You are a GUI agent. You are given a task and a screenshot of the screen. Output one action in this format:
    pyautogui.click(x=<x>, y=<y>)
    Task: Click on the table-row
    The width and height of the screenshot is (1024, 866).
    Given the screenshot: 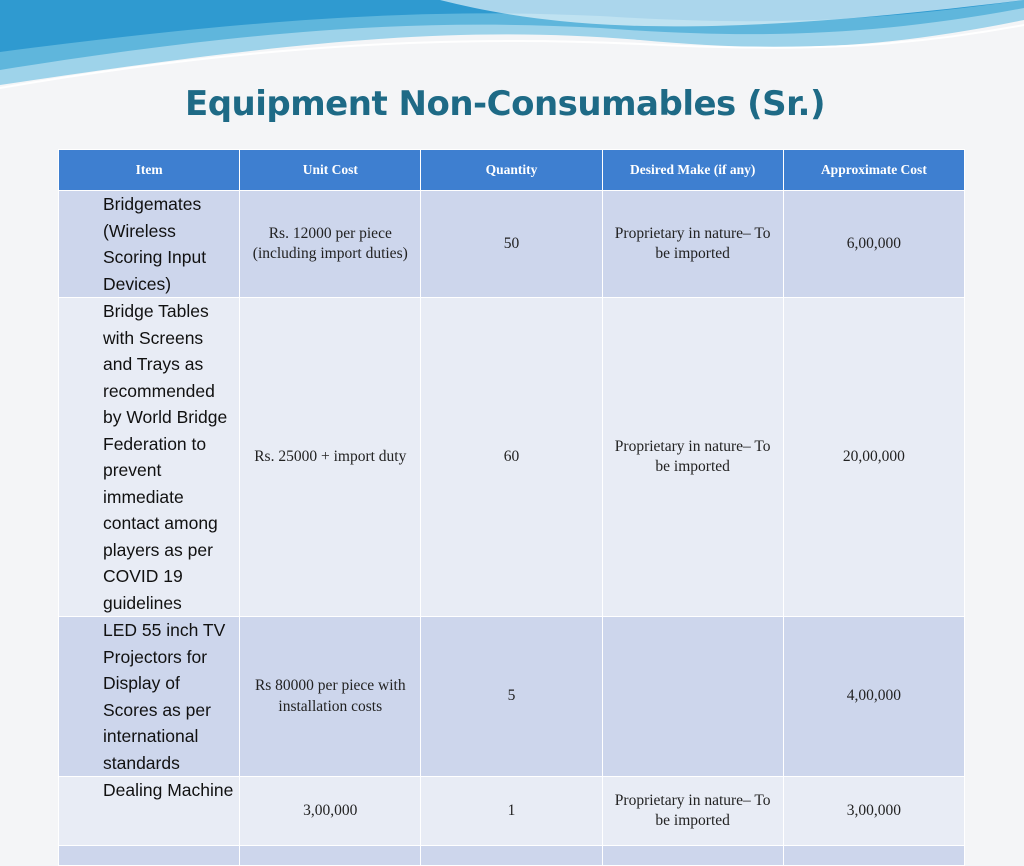 What is the action you would take?
    pyautogui.click(x=511, y=855)
    